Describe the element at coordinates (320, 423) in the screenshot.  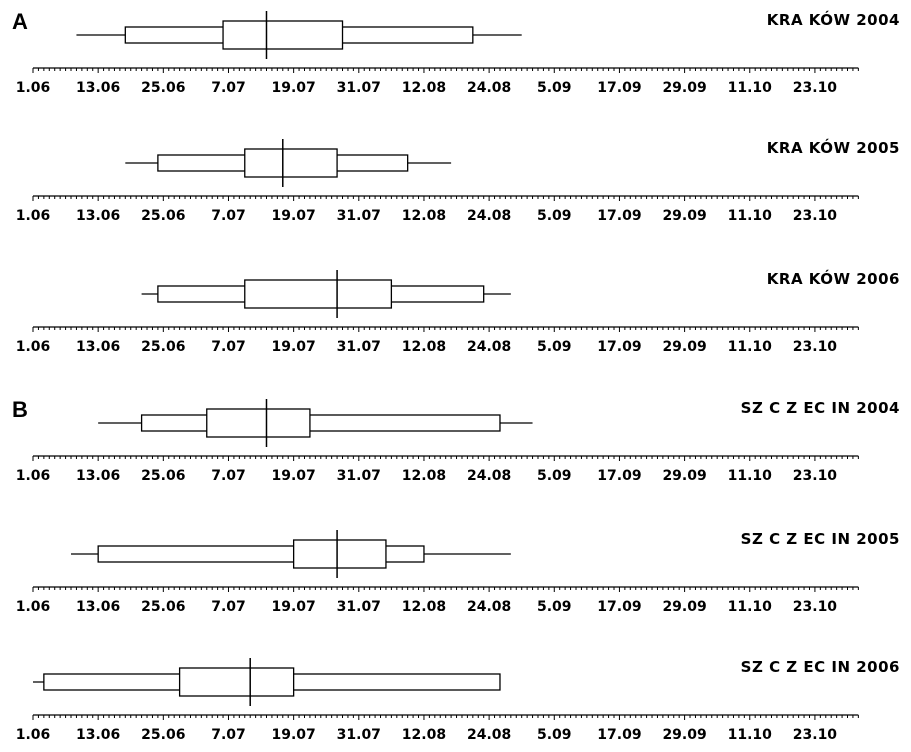
I see `box-outer` at that location.